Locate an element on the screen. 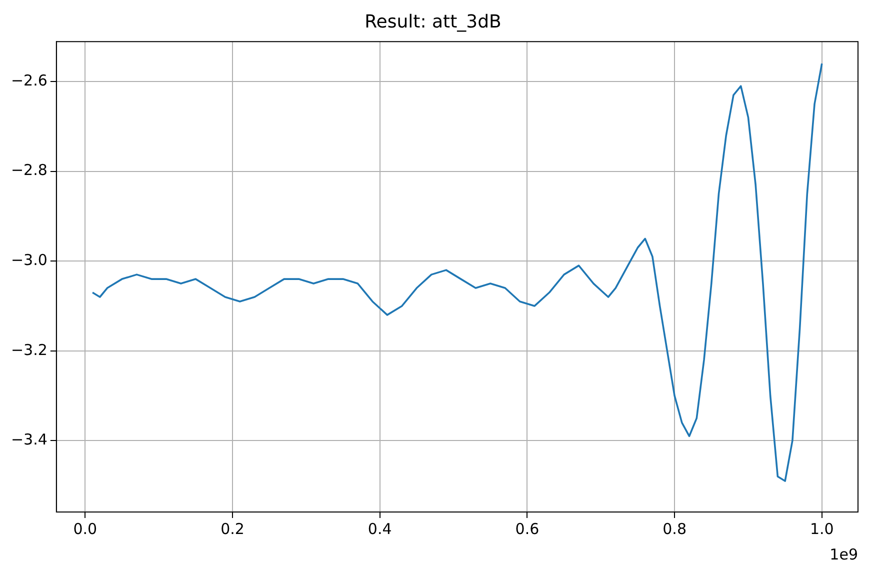 The image size is (886, 582). text: 1e9 is located at coordinates (844, 554).